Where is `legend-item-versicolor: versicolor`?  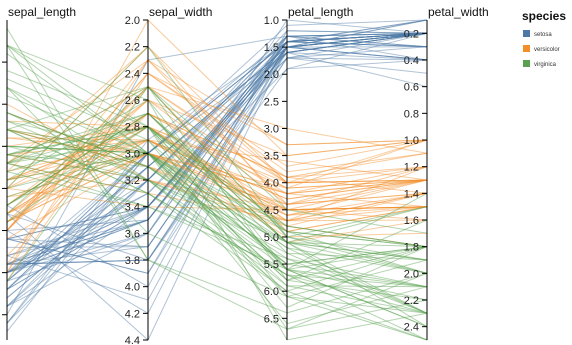 legend-item-versicolor: versicolor is located at coordinates (541, 49).